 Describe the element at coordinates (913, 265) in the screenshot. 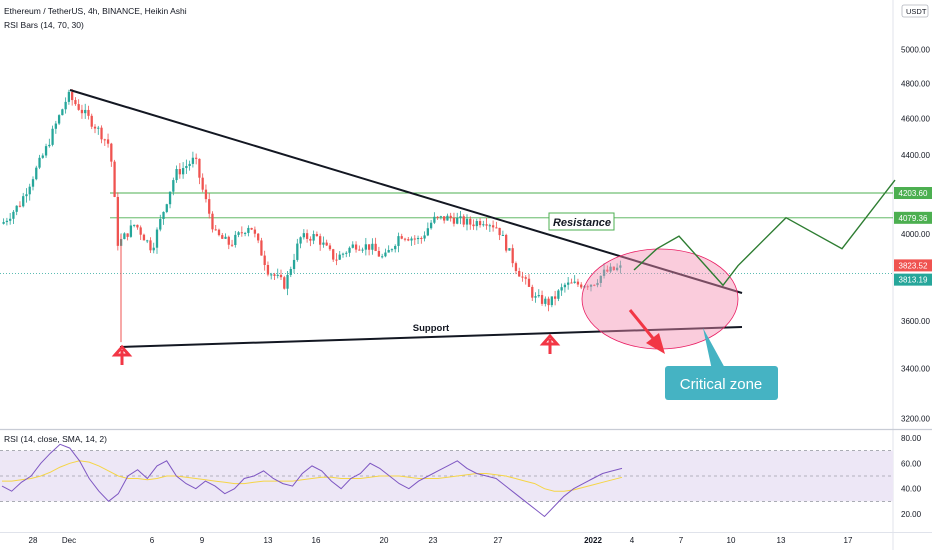

I see `price-label-box` at that location.